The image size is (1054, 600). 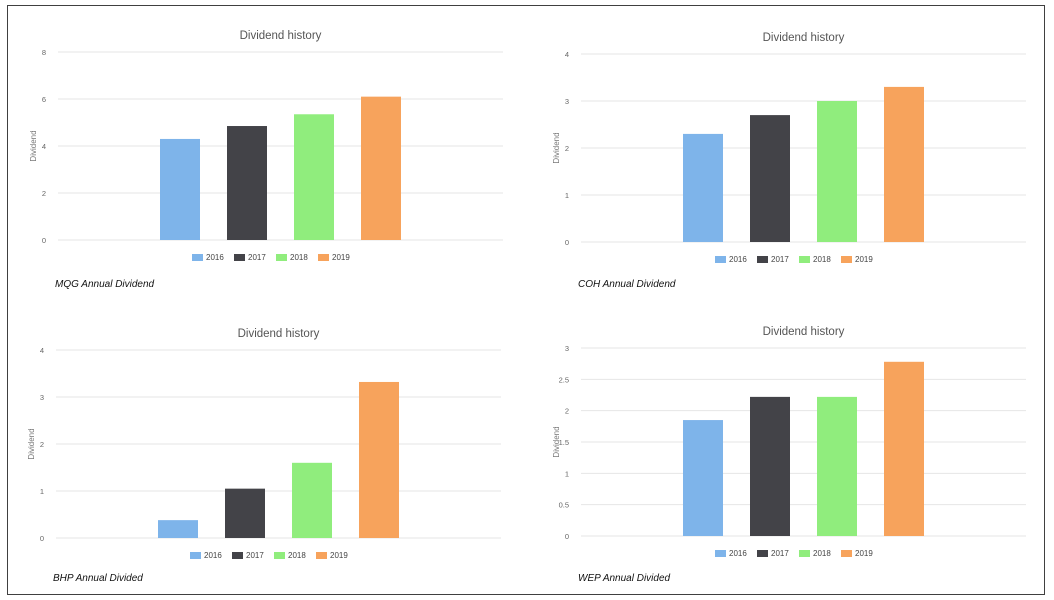 I want to click on chart-caption-coh: COH Annual Dividend, so click(x=627, y=284).